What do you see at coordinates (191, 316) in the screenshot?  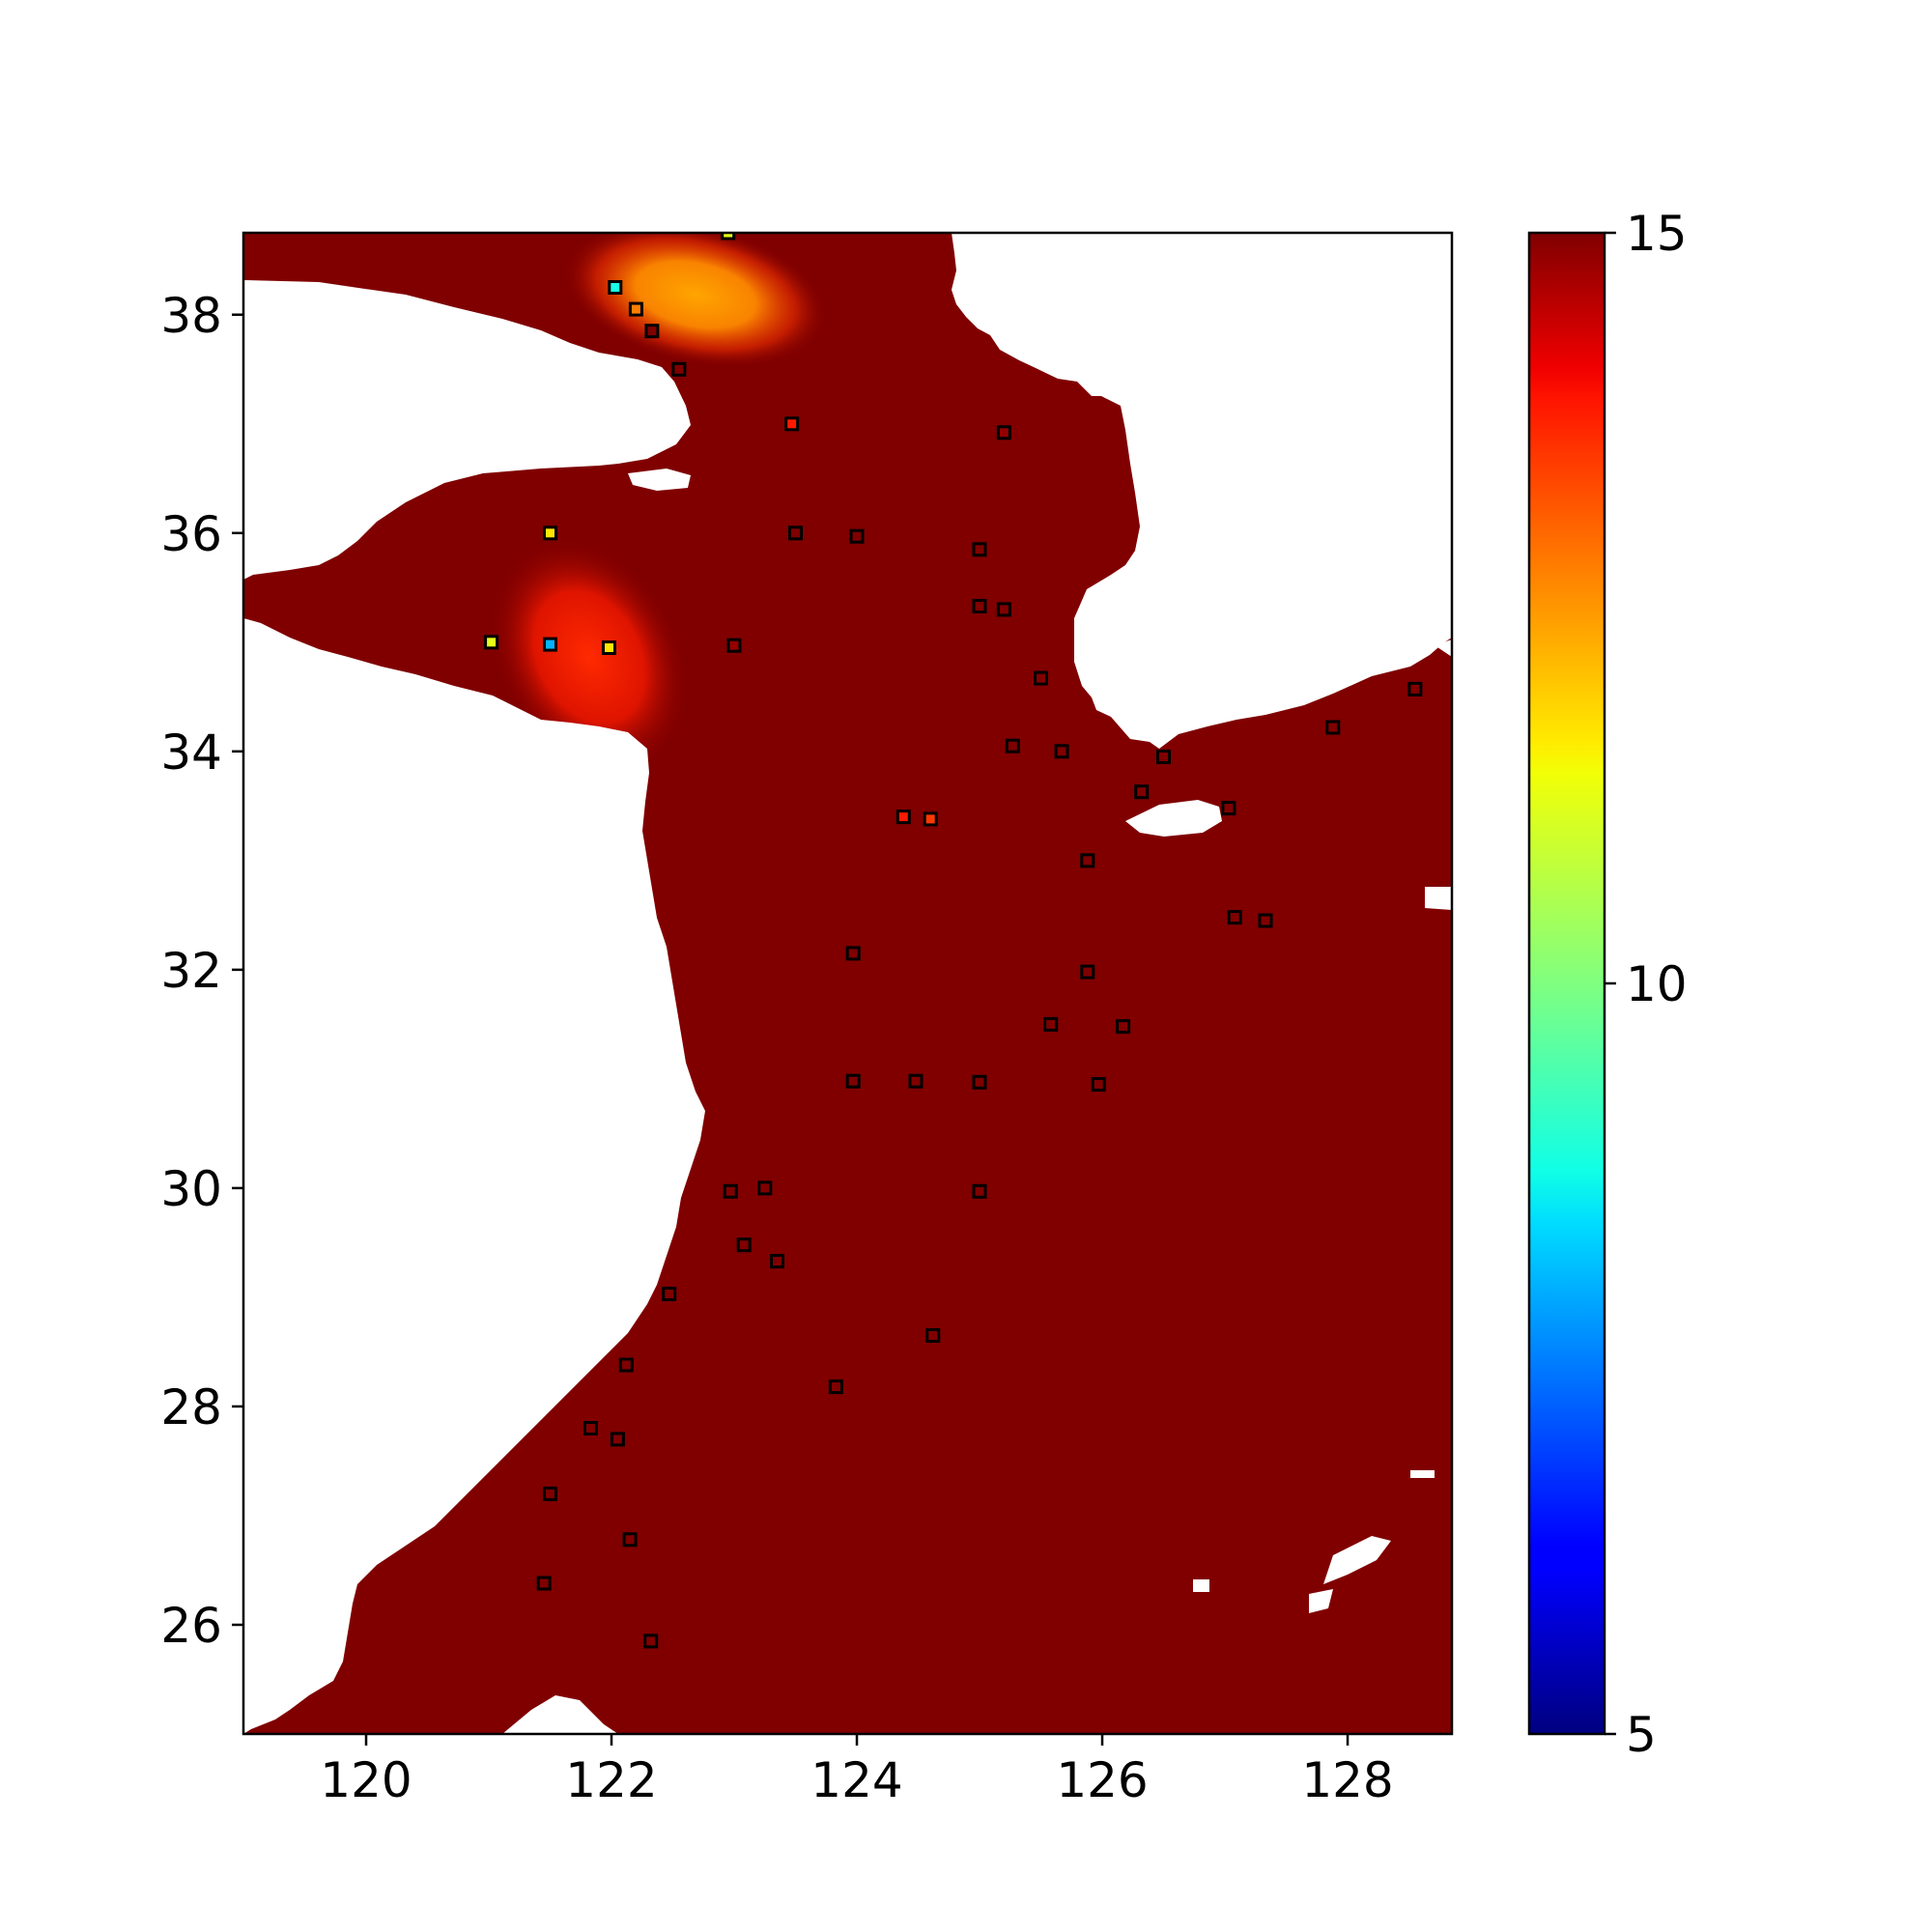 I see `y-tick-label: 38` at bounding box center [191, 316].